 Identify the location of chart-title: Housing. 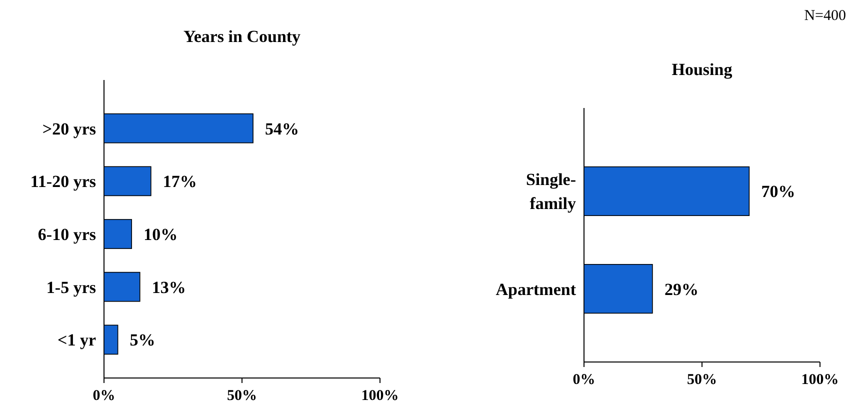
(702, 69).